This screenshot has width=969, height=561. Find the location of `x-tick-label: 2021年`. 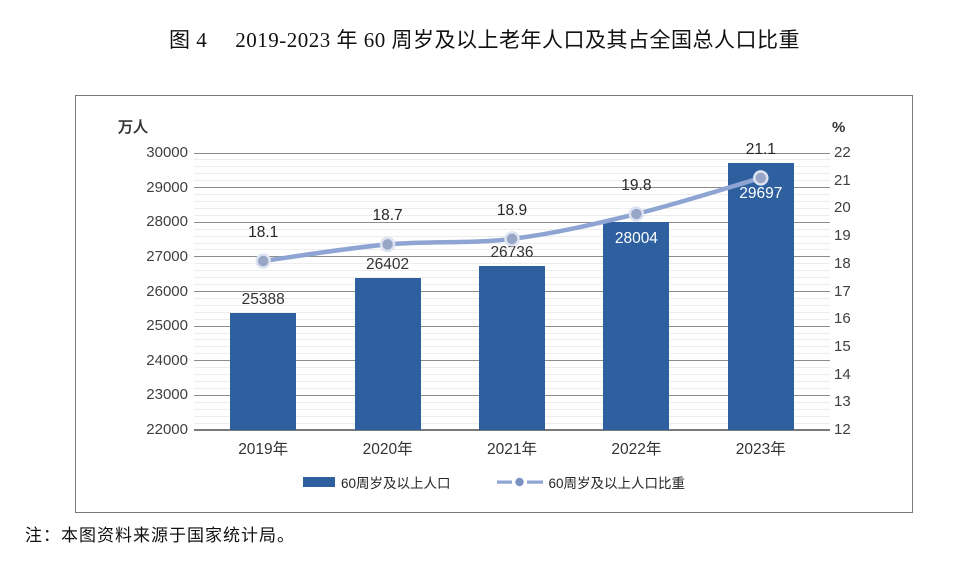

x-tick-label: 2021年 is located at coordinates (512, 449).